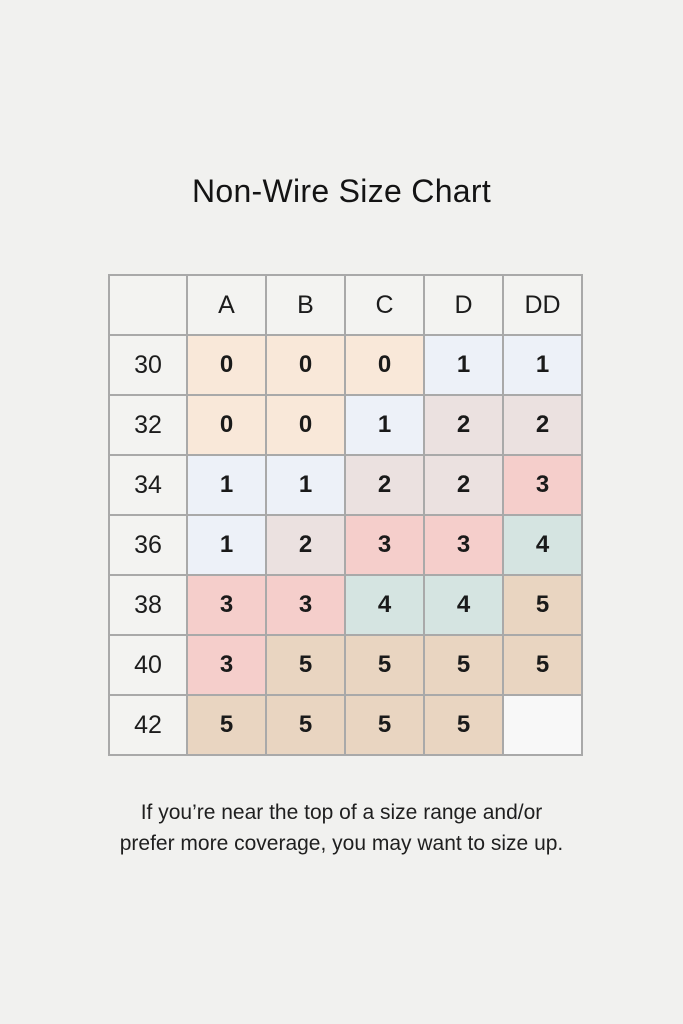 The image size is (683, 1024). Describe the element at coordinates (341, 191) in the screenshot. I see `page-title: Non-Wire Size Chart` at that location.